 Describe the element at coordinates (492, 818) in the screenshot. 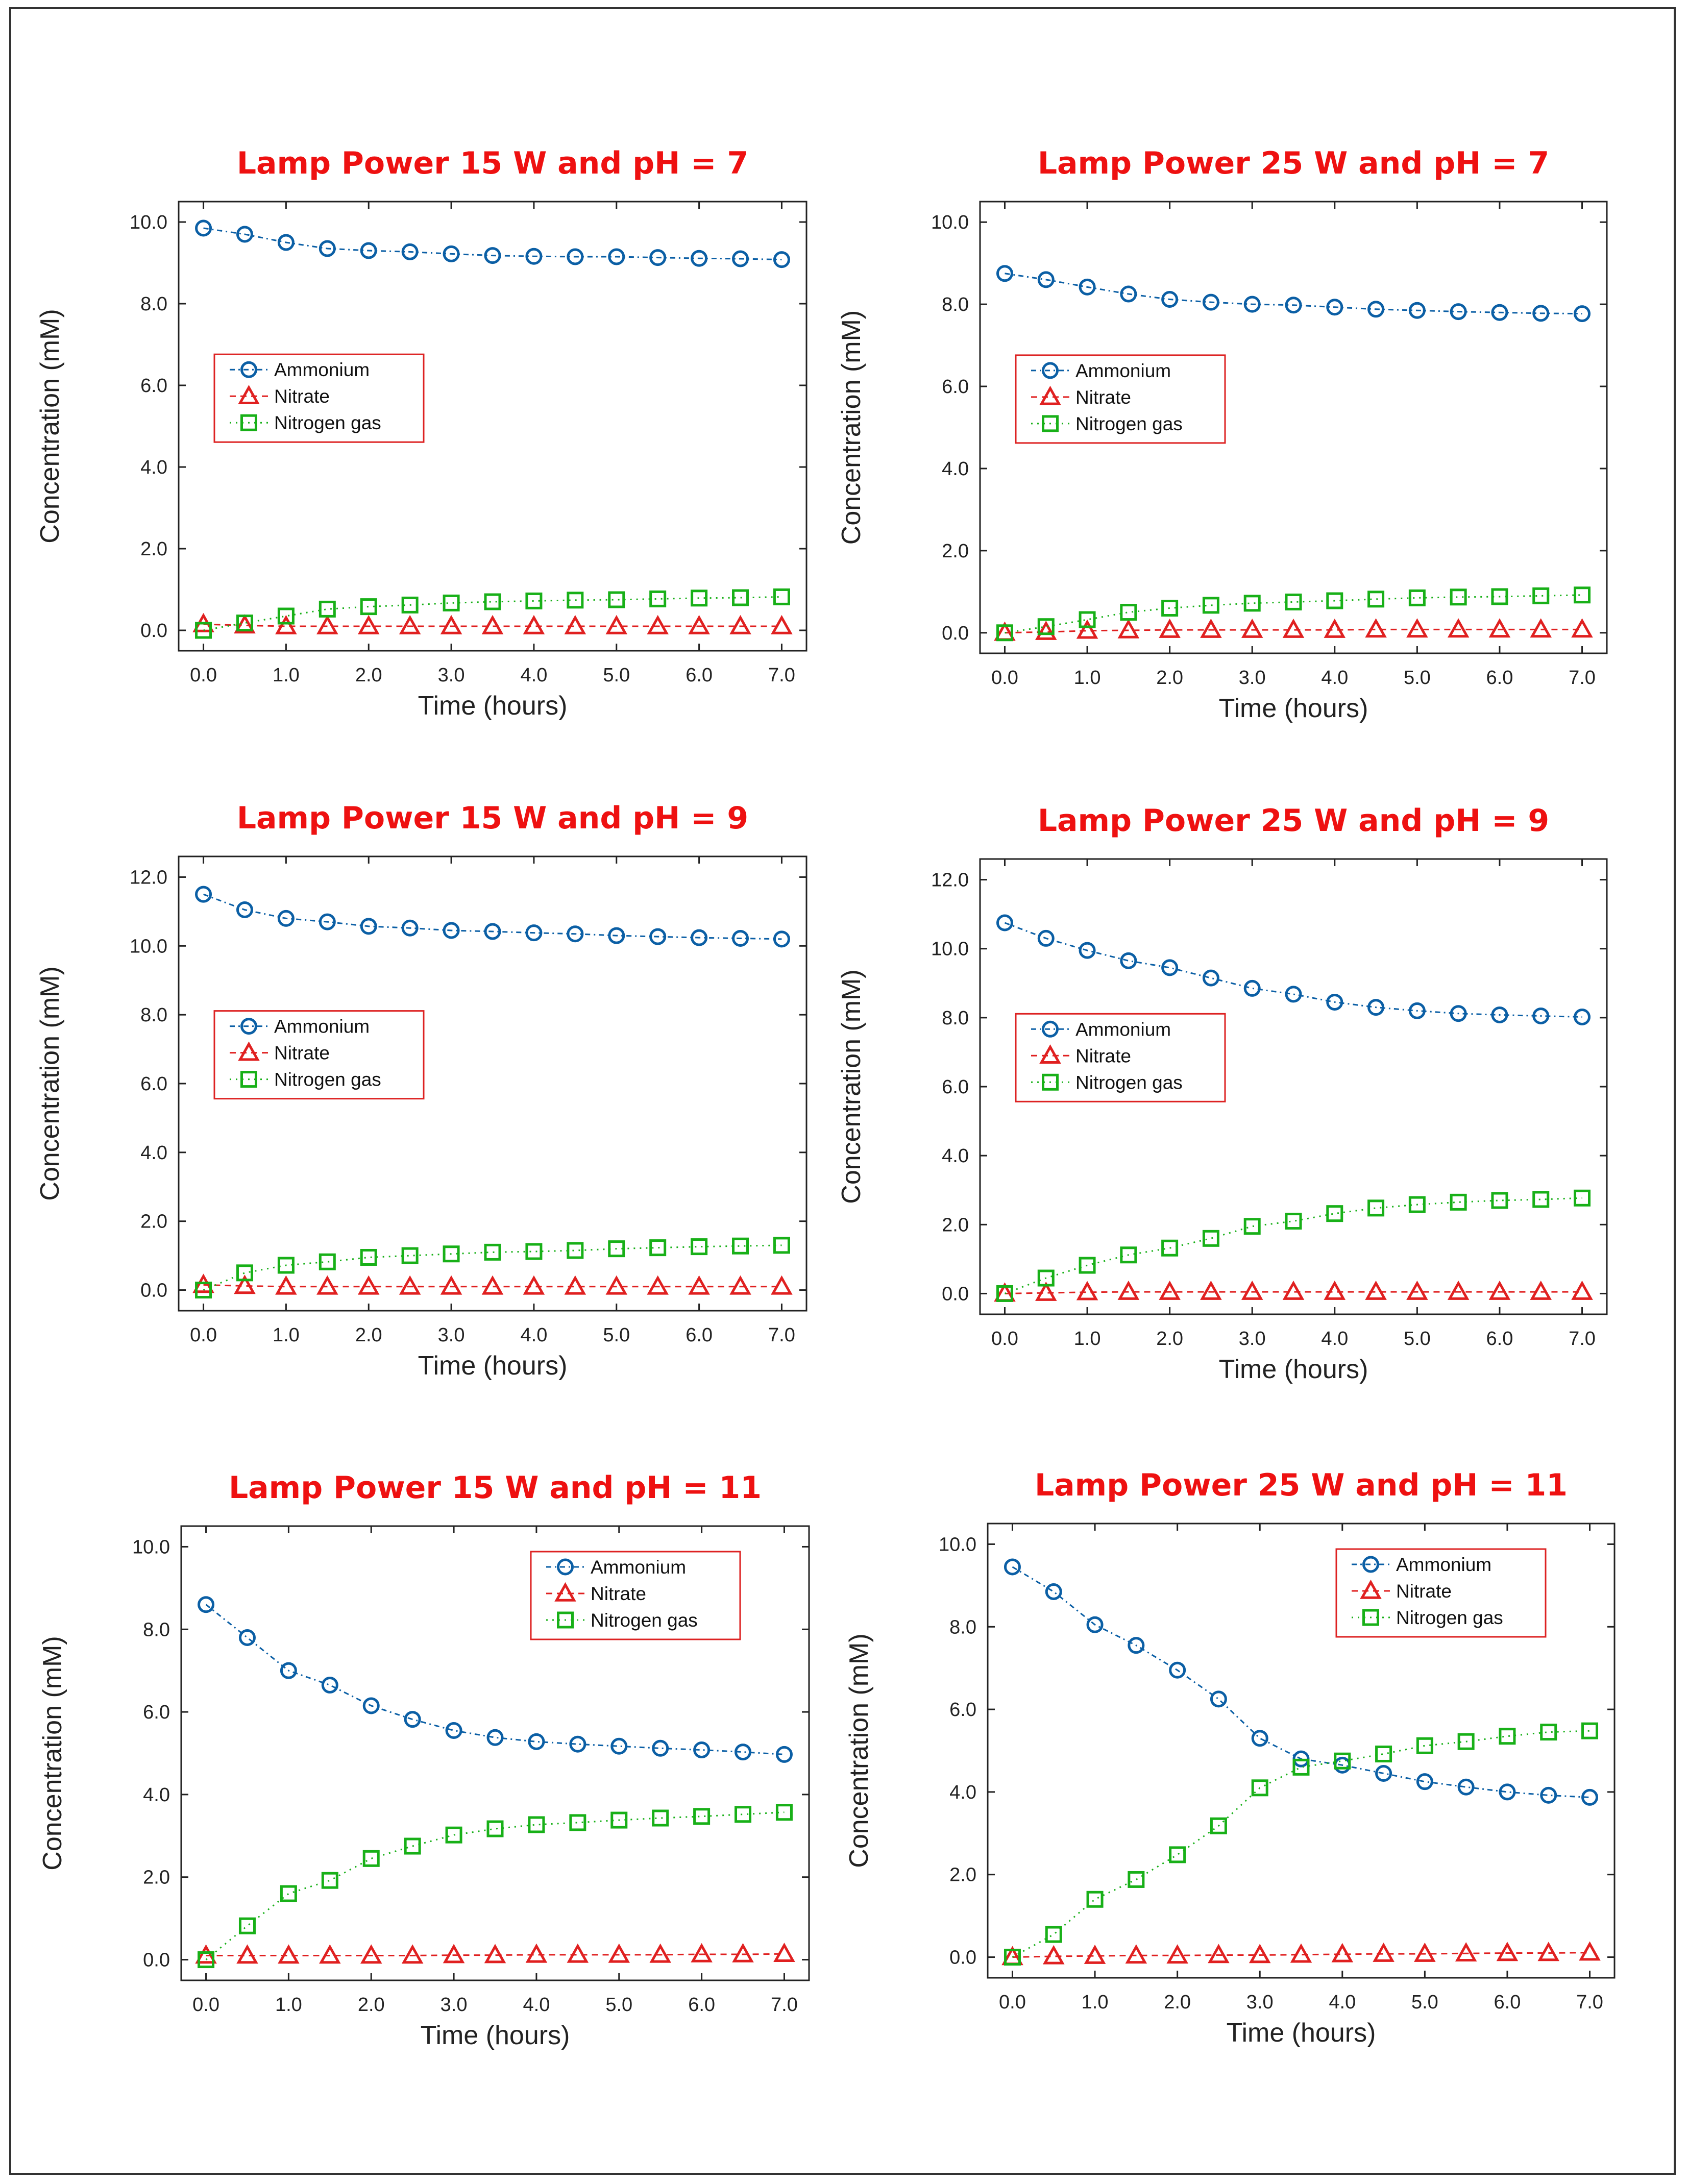

I see `chart-title: Lamp Power 15 W and pH = 9` at that location.